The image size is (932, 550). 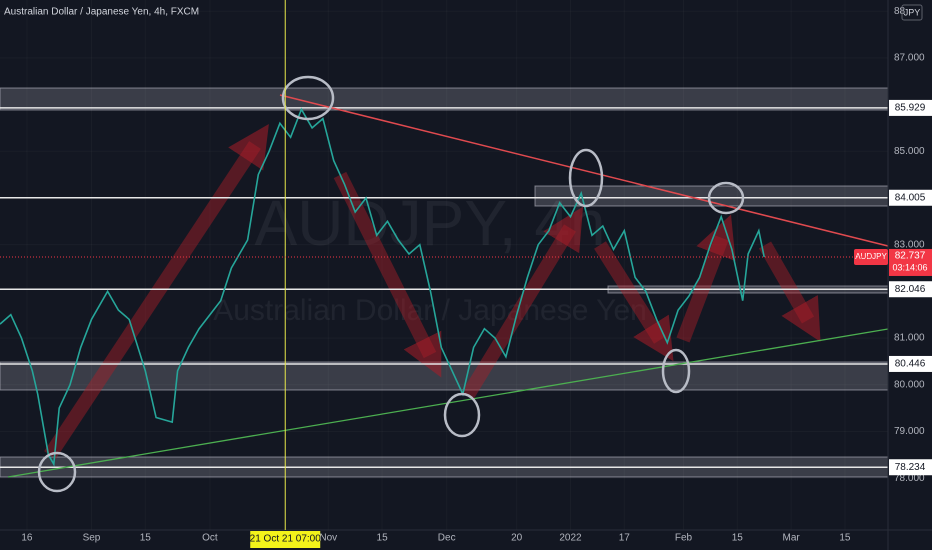 I want to click on x-tick-label: 17, so click(x=625, y=538).